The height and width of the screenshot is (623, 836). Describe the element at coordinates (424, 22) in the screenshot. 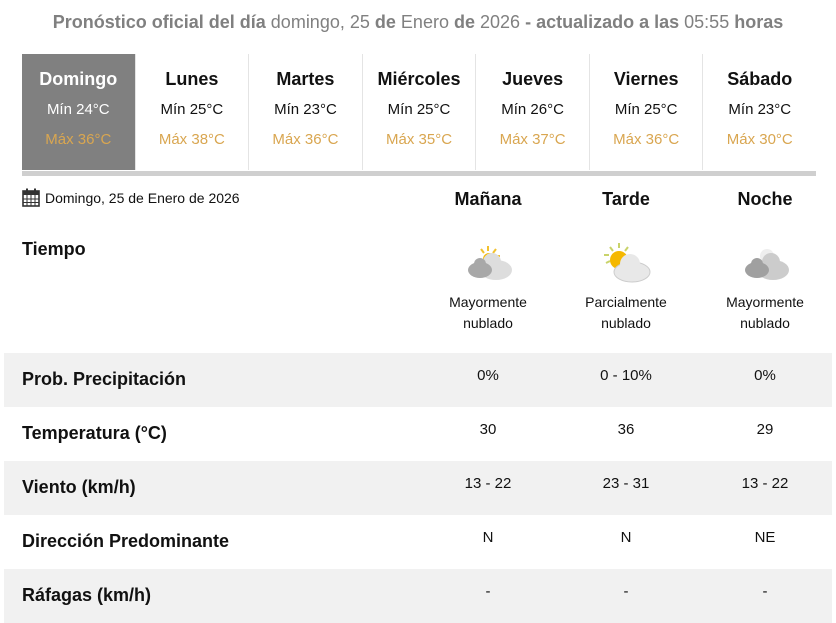

I see `title-month: Enero` at that location.